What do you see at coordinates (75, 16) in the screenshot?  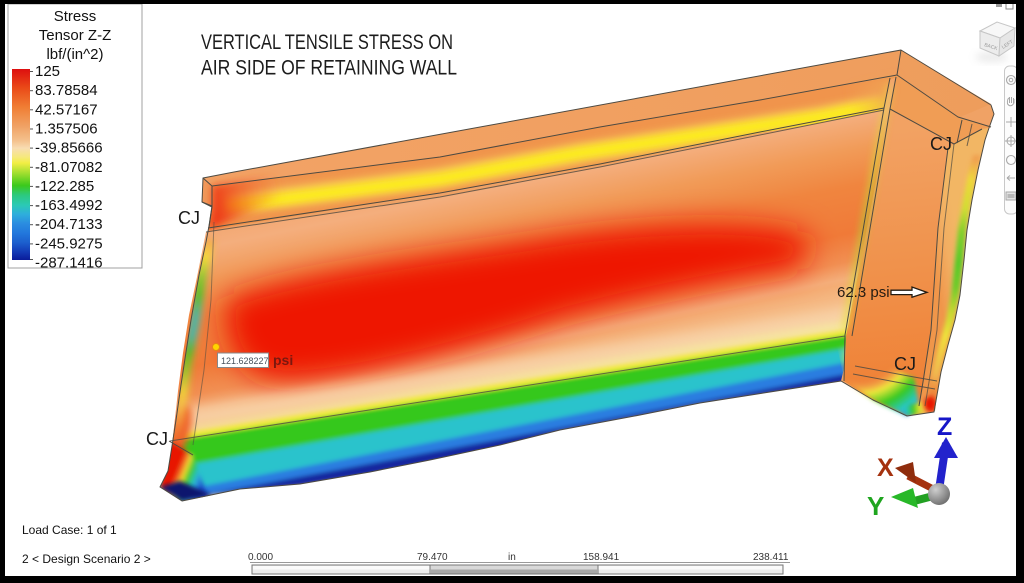 I see `svg-text: Stress` at bounding box center [75, 16].